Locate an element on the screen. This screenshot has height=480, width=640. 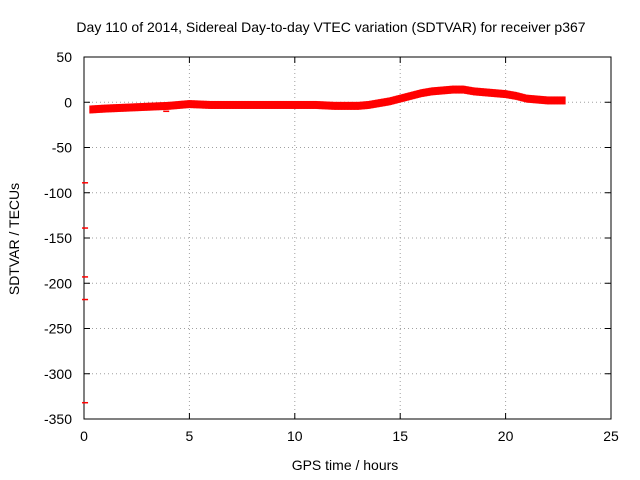
x-tick-label: 20 is located at coordinates (506, 436).